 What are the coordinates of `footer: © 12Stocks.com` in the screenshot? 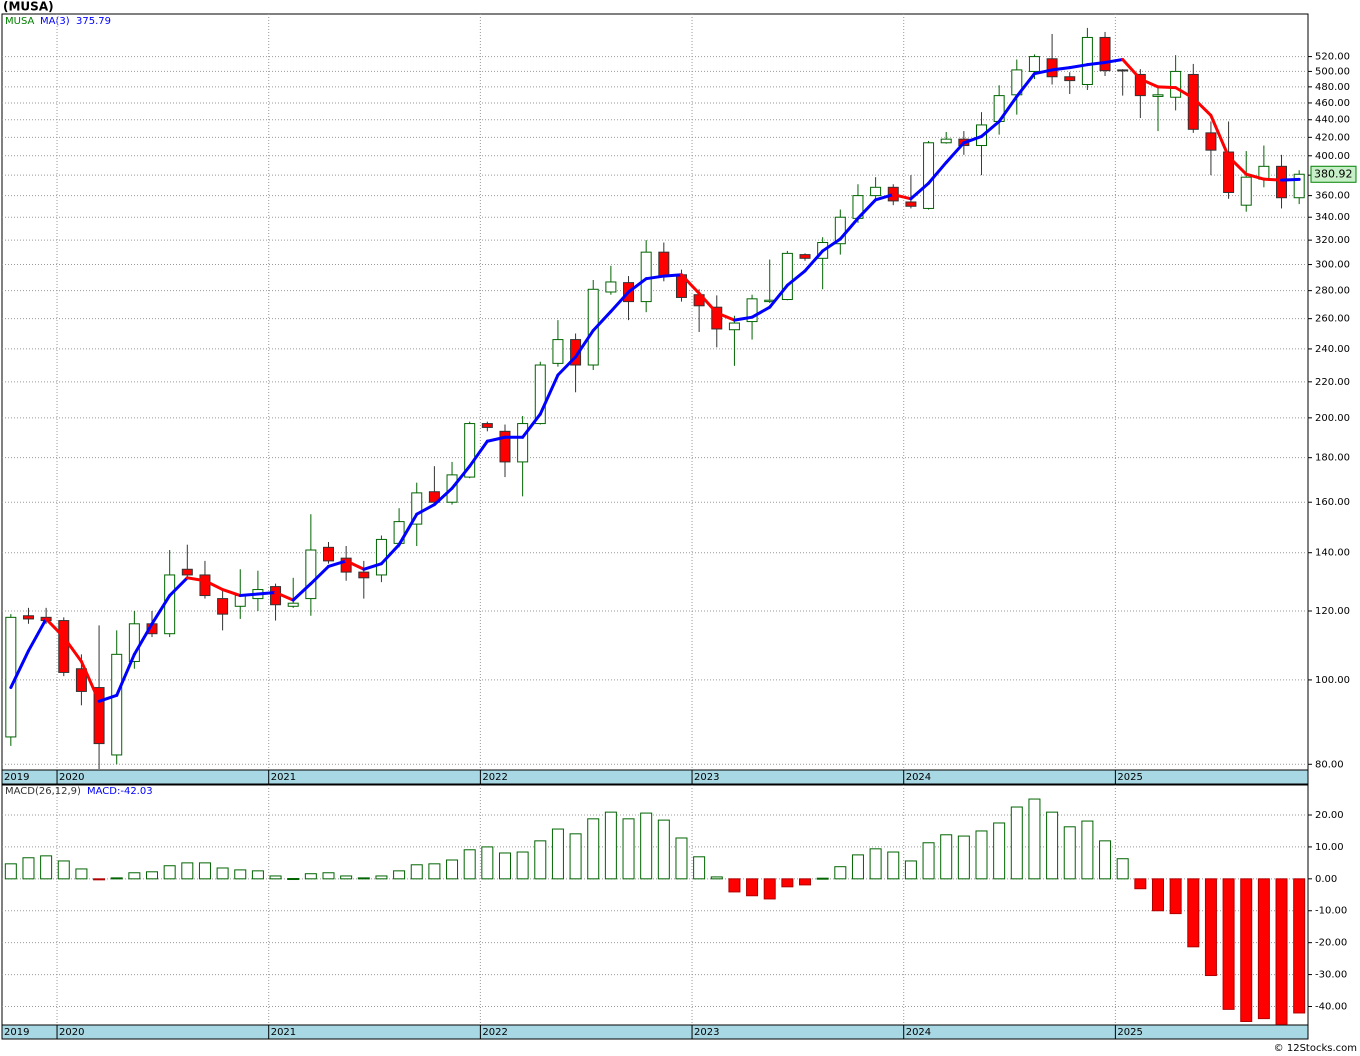 It's located at (1315, 1048).